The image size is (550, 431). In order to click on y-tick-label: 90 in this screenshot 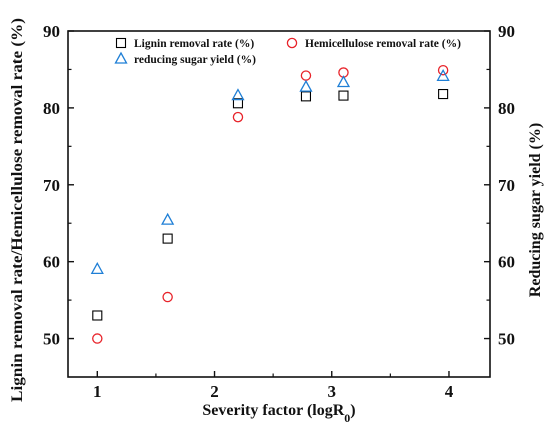, I will do `click(51, 31)`.